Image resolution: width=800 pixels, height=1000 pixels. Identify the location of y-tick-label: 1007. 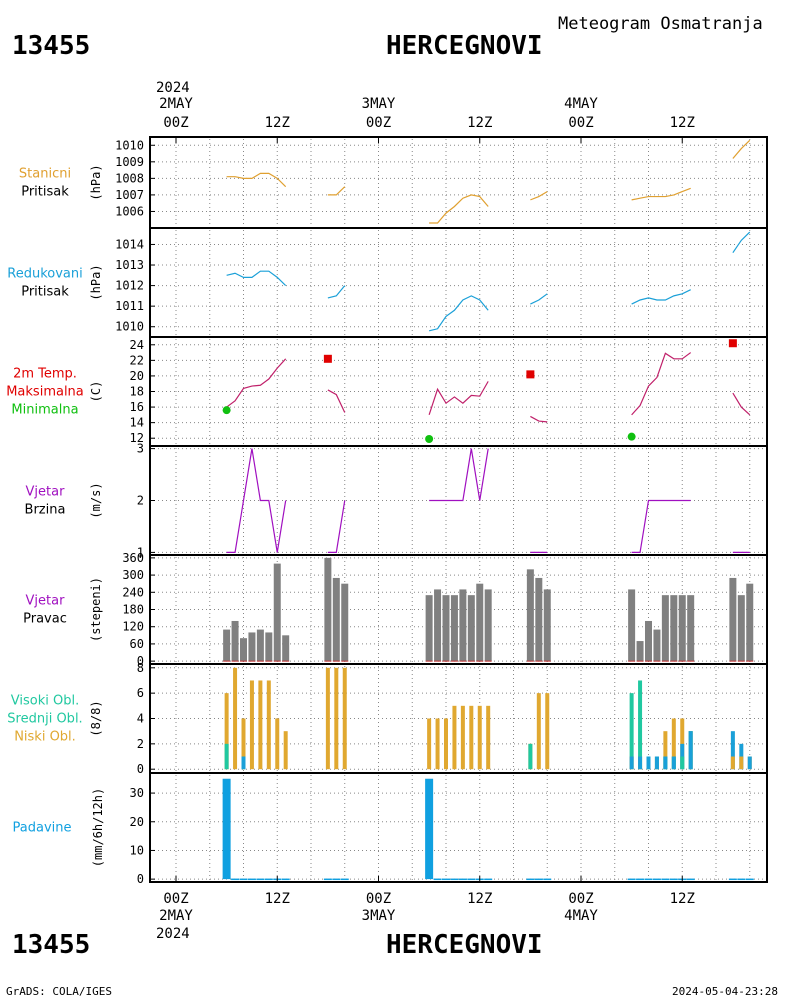
(129, 195).